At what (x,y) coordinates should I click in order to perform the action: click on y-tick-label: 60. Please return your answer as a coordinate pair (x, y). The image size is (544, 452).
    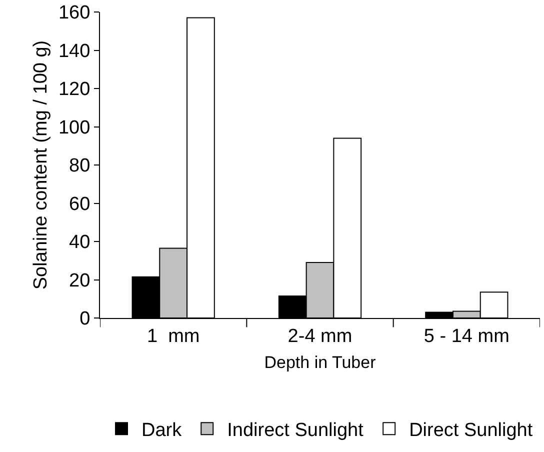
    Looking at the image, I should click on (79, 204).